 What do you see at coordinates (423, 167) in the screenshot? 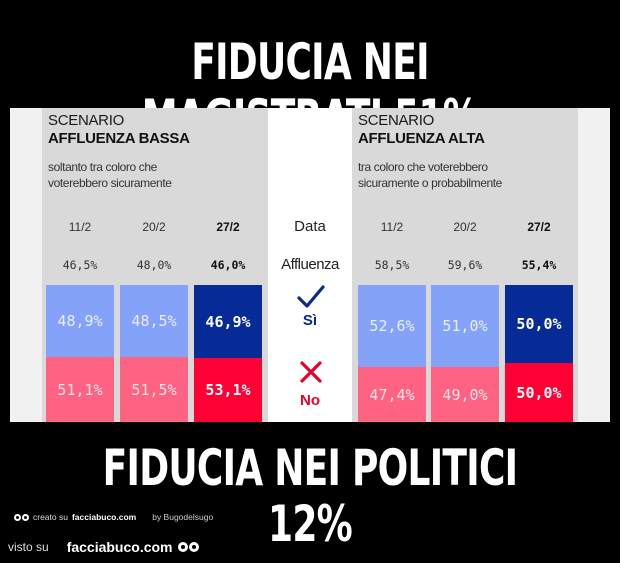
I see `description-line: tra coloro che voterebbero` at bounding box center [423, 167].